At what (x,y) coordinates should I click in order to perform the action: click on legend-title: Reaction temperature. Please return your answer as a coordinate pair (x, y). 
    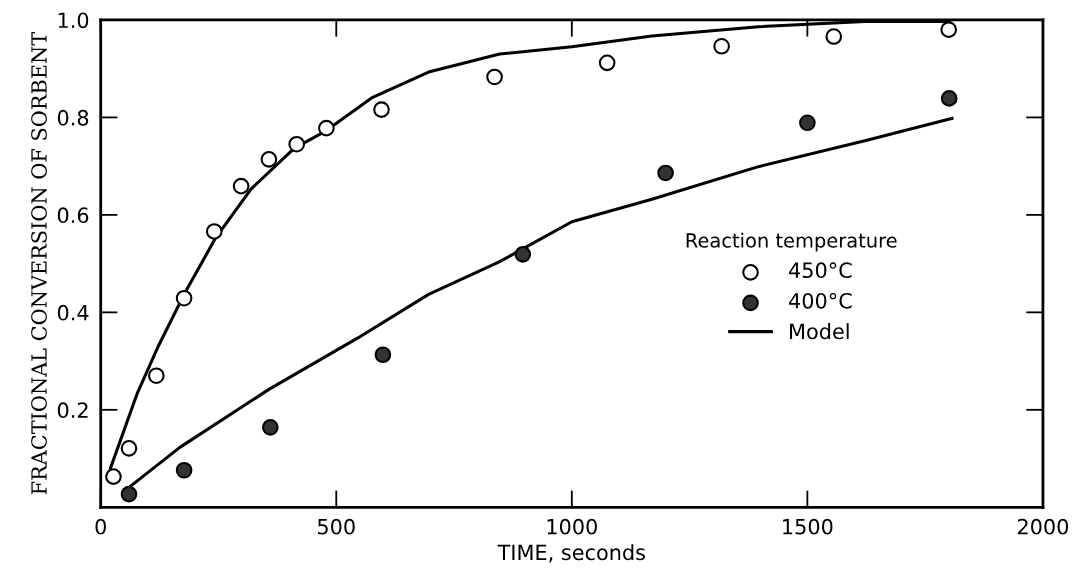
    Looking at the image, I should click on (791, 242).